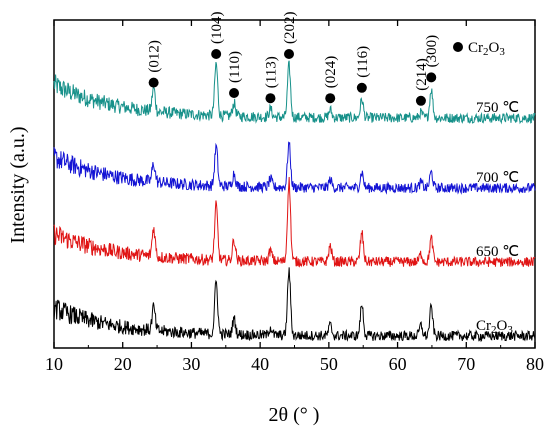 This screenshot has height=435, width=550. What do you see at coordinates (432, 51) in the screenshot?
I see `peak-label-8: (300)` at bounding box center [432, 51].